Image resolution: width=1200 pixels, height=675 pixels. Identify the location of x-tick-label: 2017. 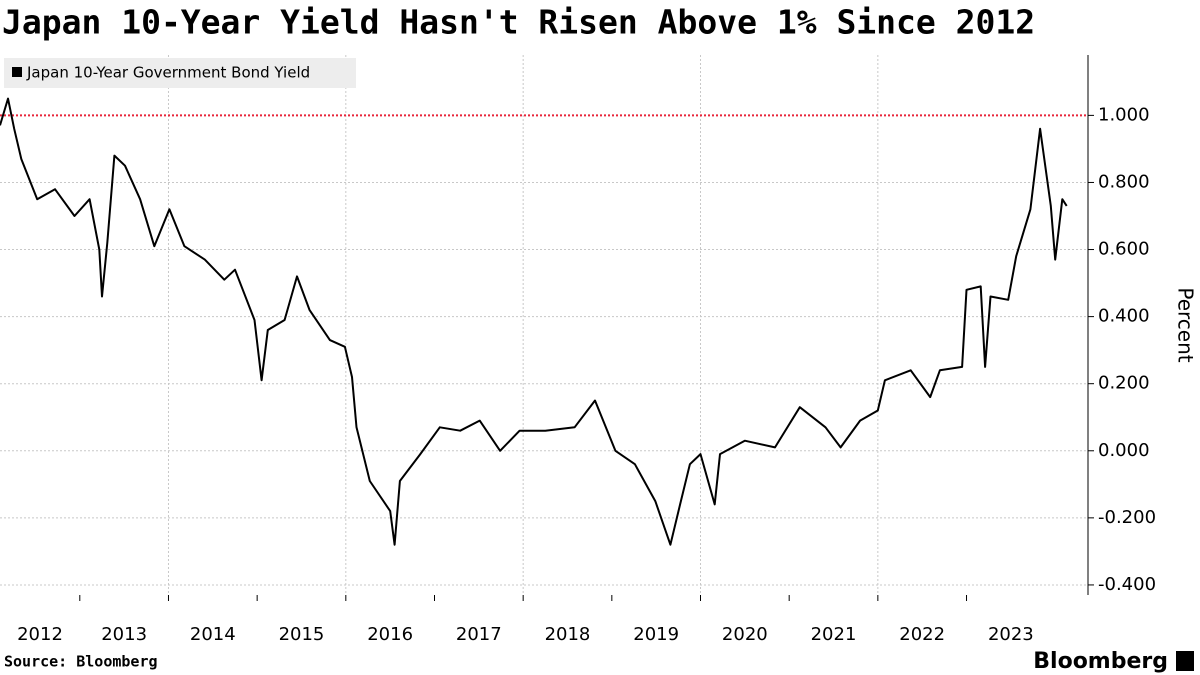
(479, 634).